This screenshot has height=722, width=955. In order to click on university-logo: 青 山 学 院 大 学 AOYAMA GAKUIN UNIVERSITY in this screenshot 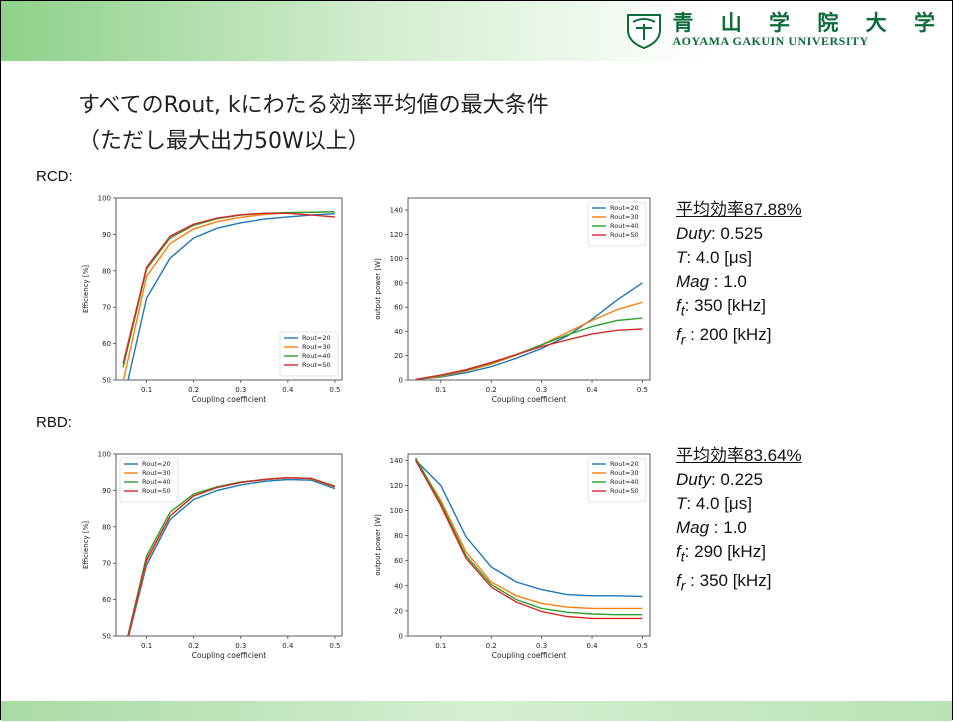, I will do `click(784, 30)`.